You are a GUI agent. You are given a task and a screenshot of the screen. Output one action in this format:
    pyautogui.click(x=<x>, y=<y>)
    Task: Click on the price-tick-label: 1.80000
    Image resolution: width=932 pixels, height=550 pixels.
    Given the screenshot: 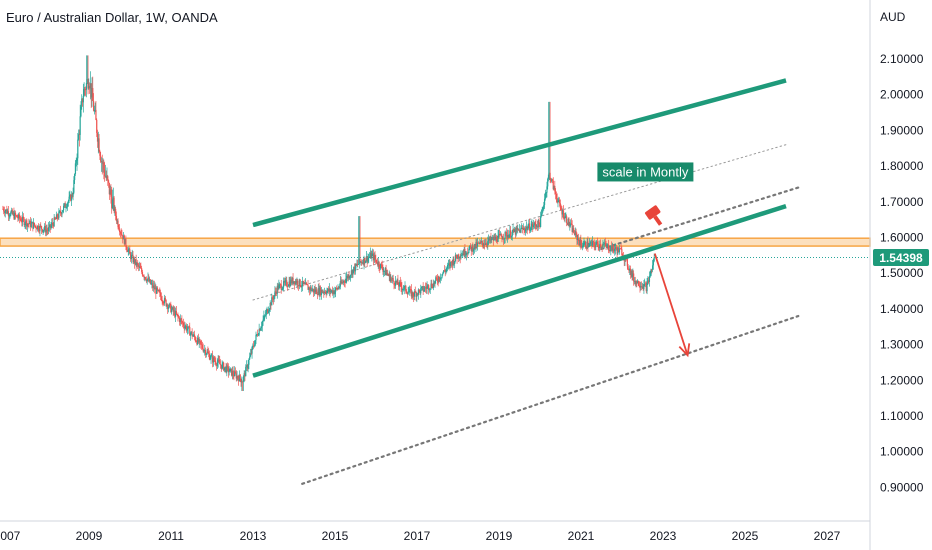 What is the action you would take?
    pyautogui.click(x=902, y=166)
    